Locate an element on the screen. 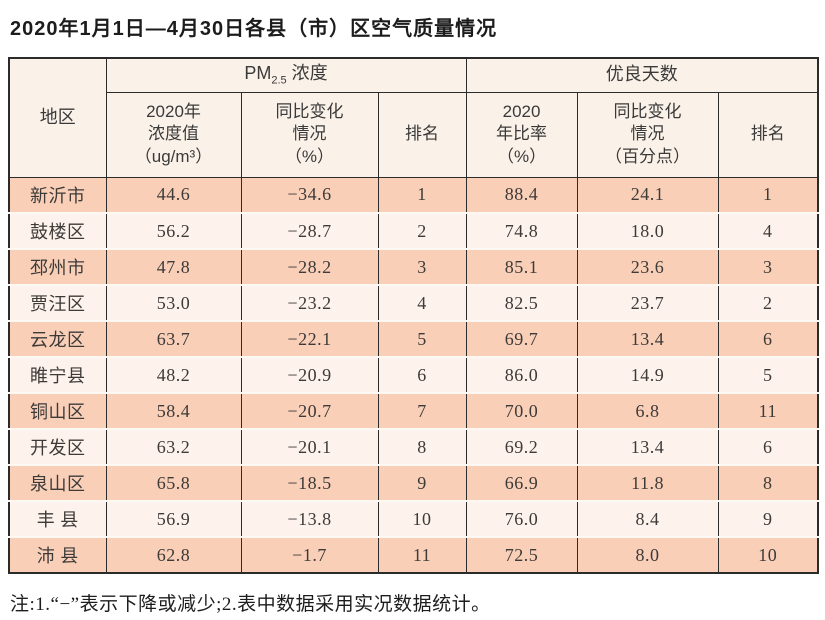 Image resolution: width=825 pixels, height=620 pixels. pm-rank-cell: 5 is located at coordinates (422, 338).